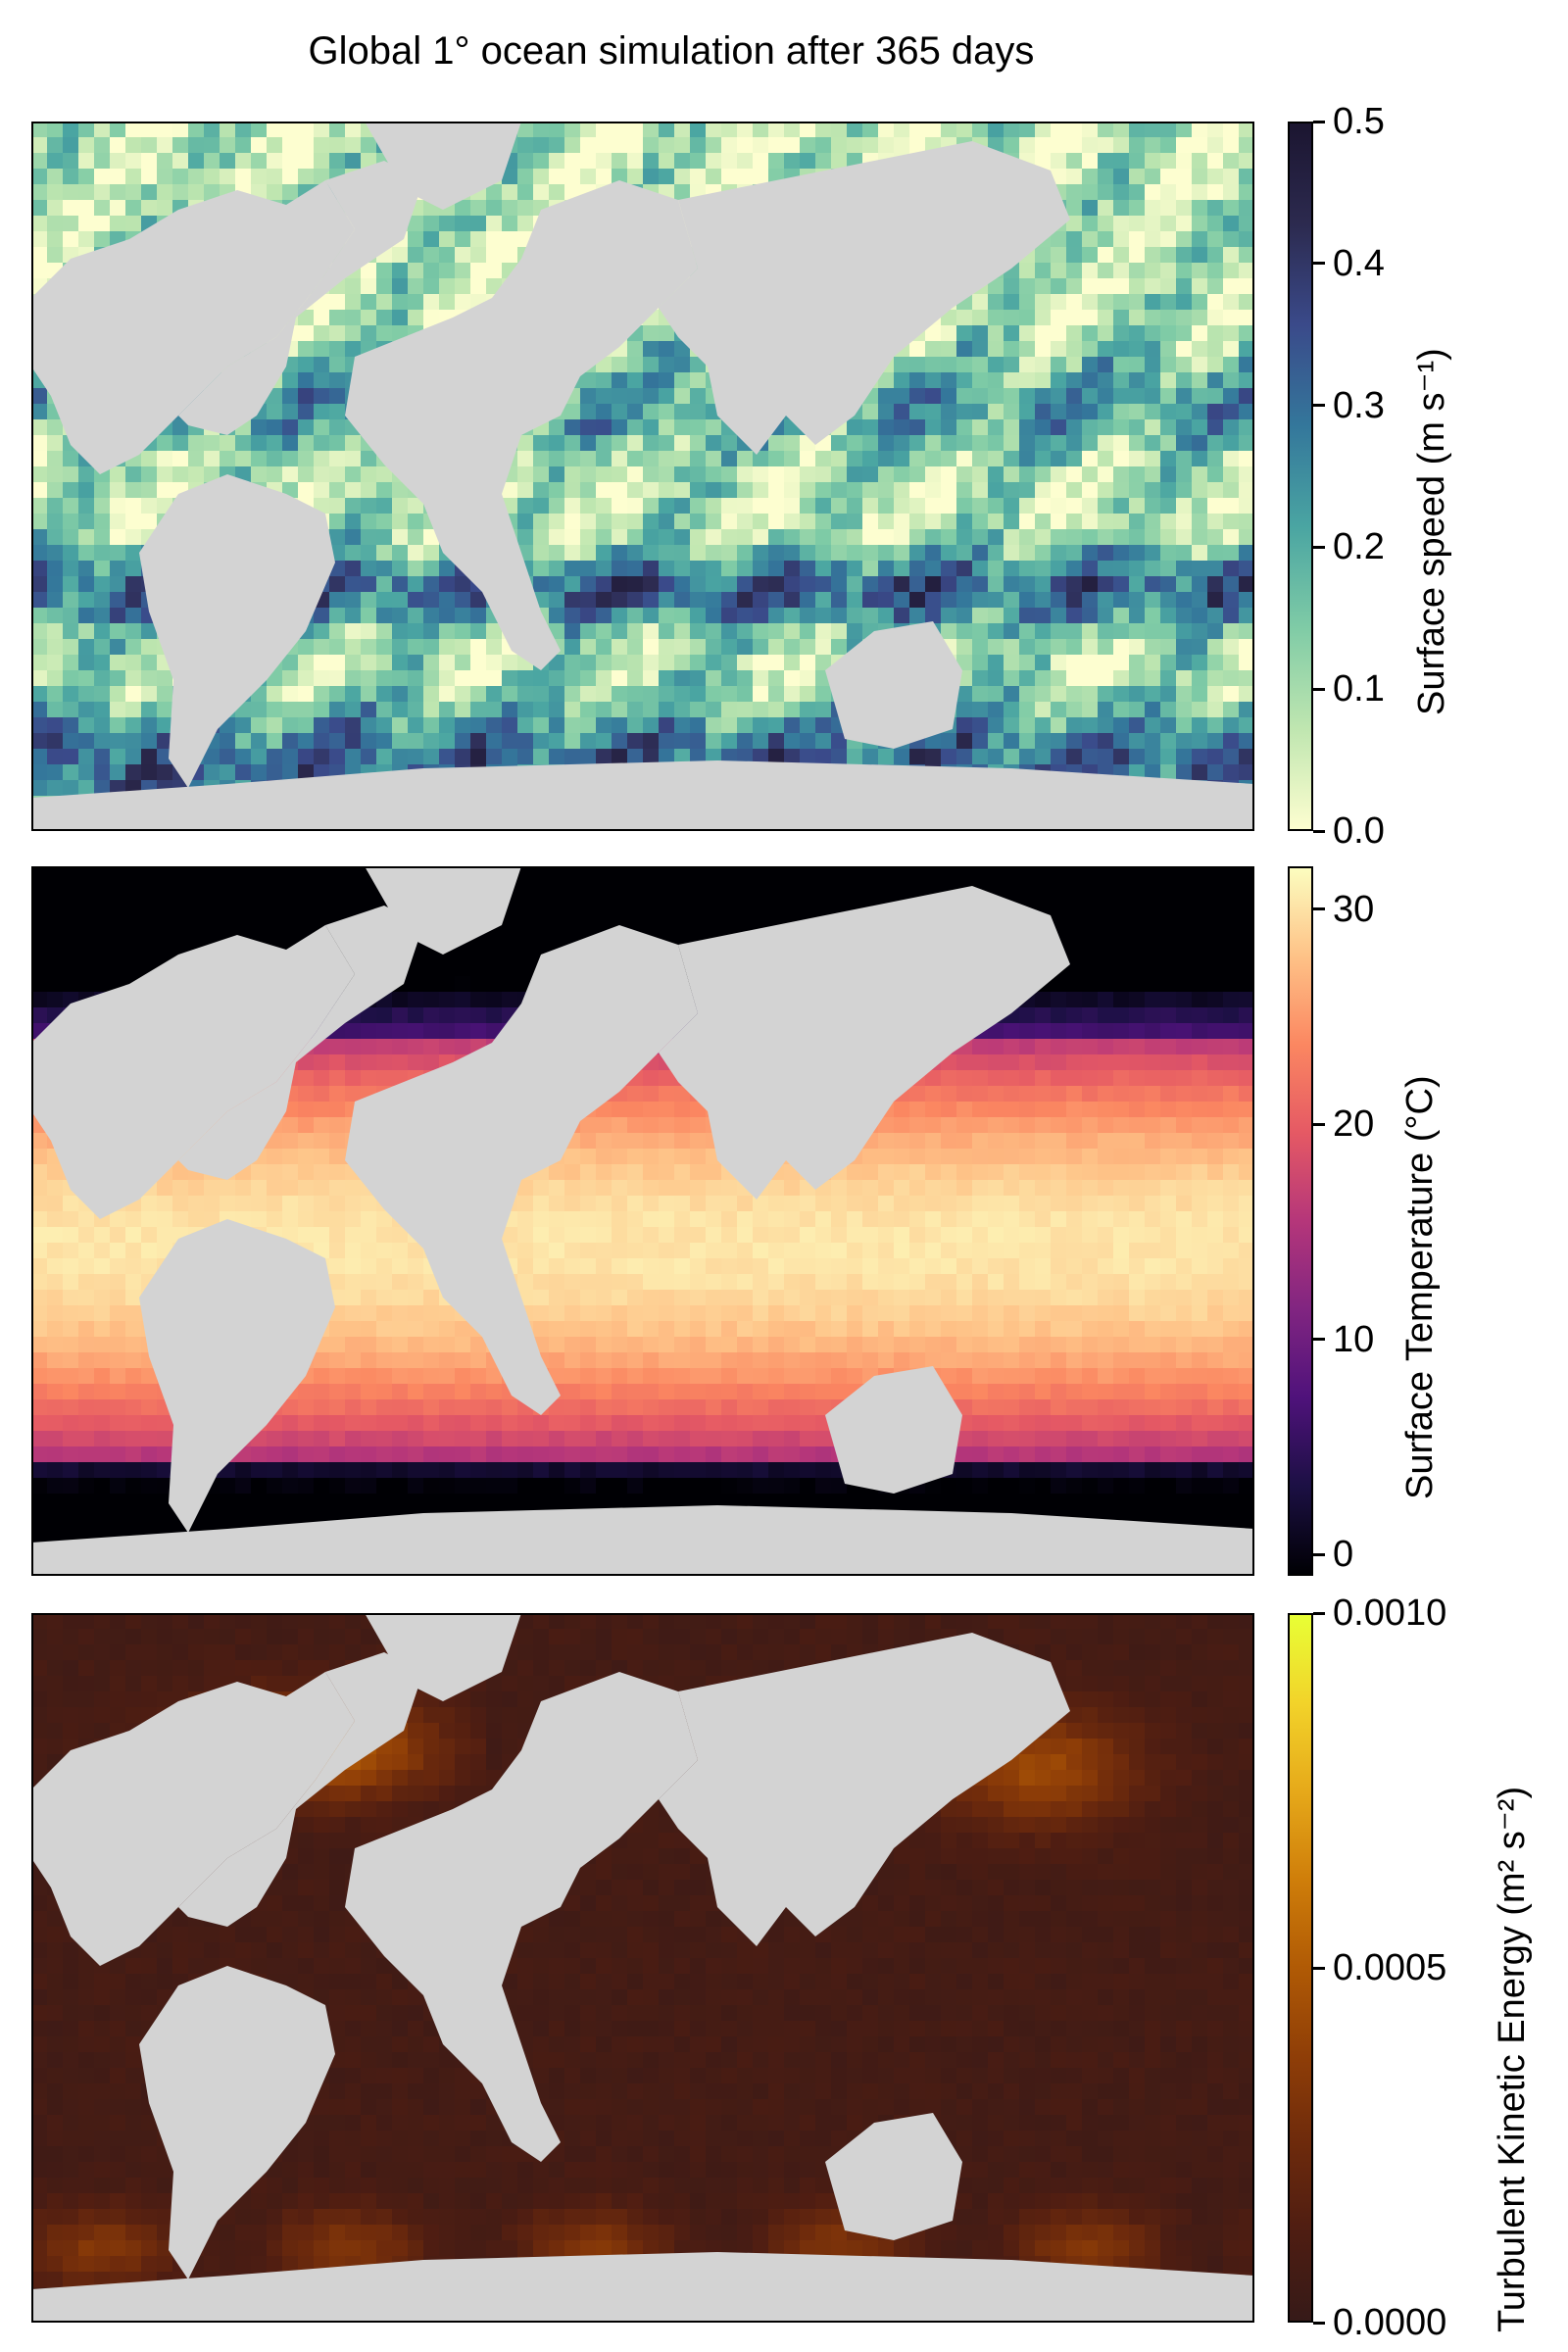  What do you see at coordinates (1343, 1555) in the screenshot?
I see `colorbar-tick-label: 0` at bounding box center [1343, 1555].